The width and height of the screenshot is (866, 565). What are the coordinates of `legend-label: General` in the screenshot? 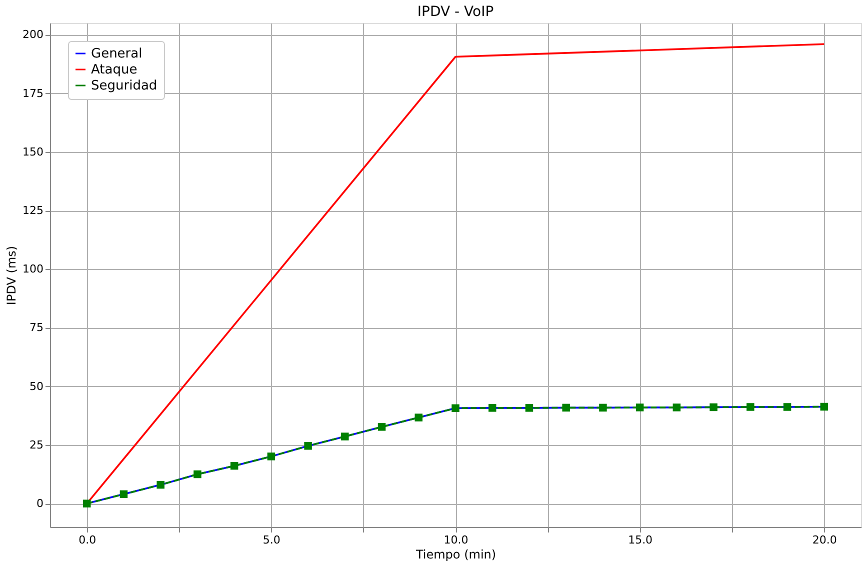 It's located at (116, 54).